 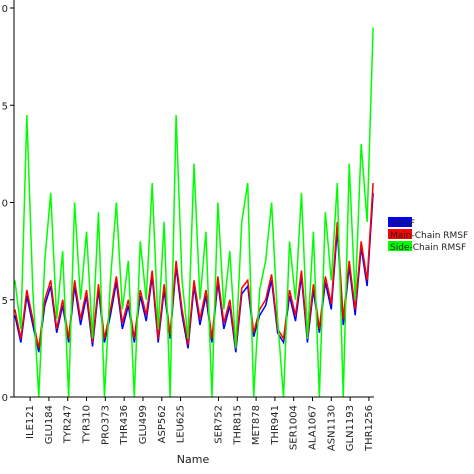 What do you see at coordinates (428, 248) in the screenshot?
I see `legend-label: Side-Chain RMSF` at bounding box center [428, 248].